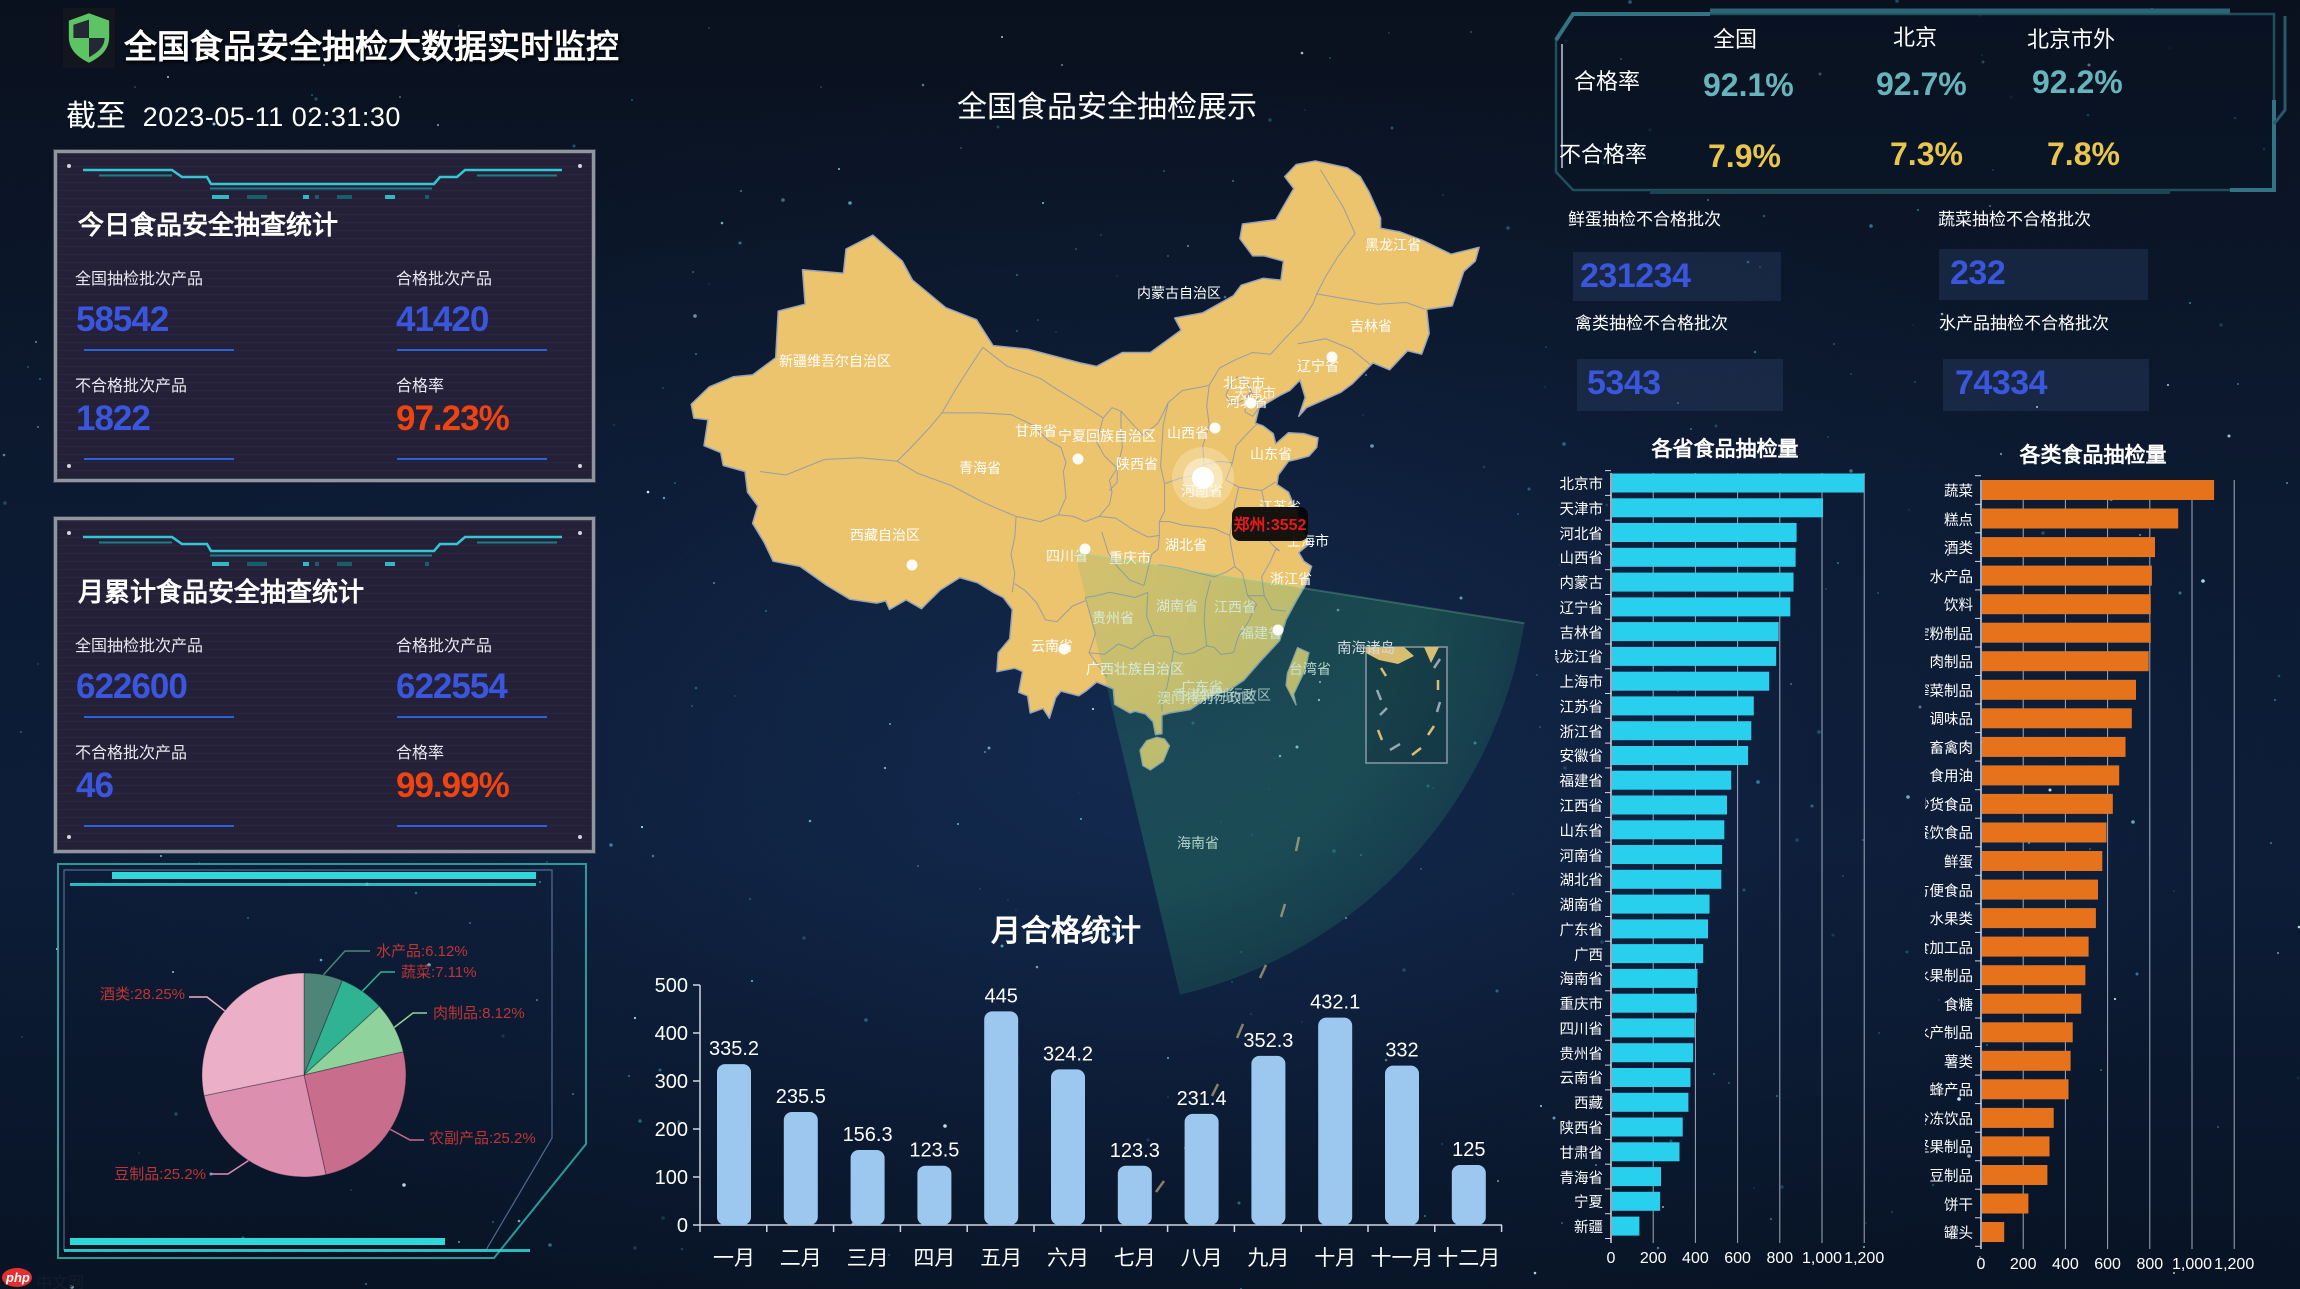 This screenshot has height=1289, width=2300. I want to click on svg-text: 一月, so click(734, 1258).